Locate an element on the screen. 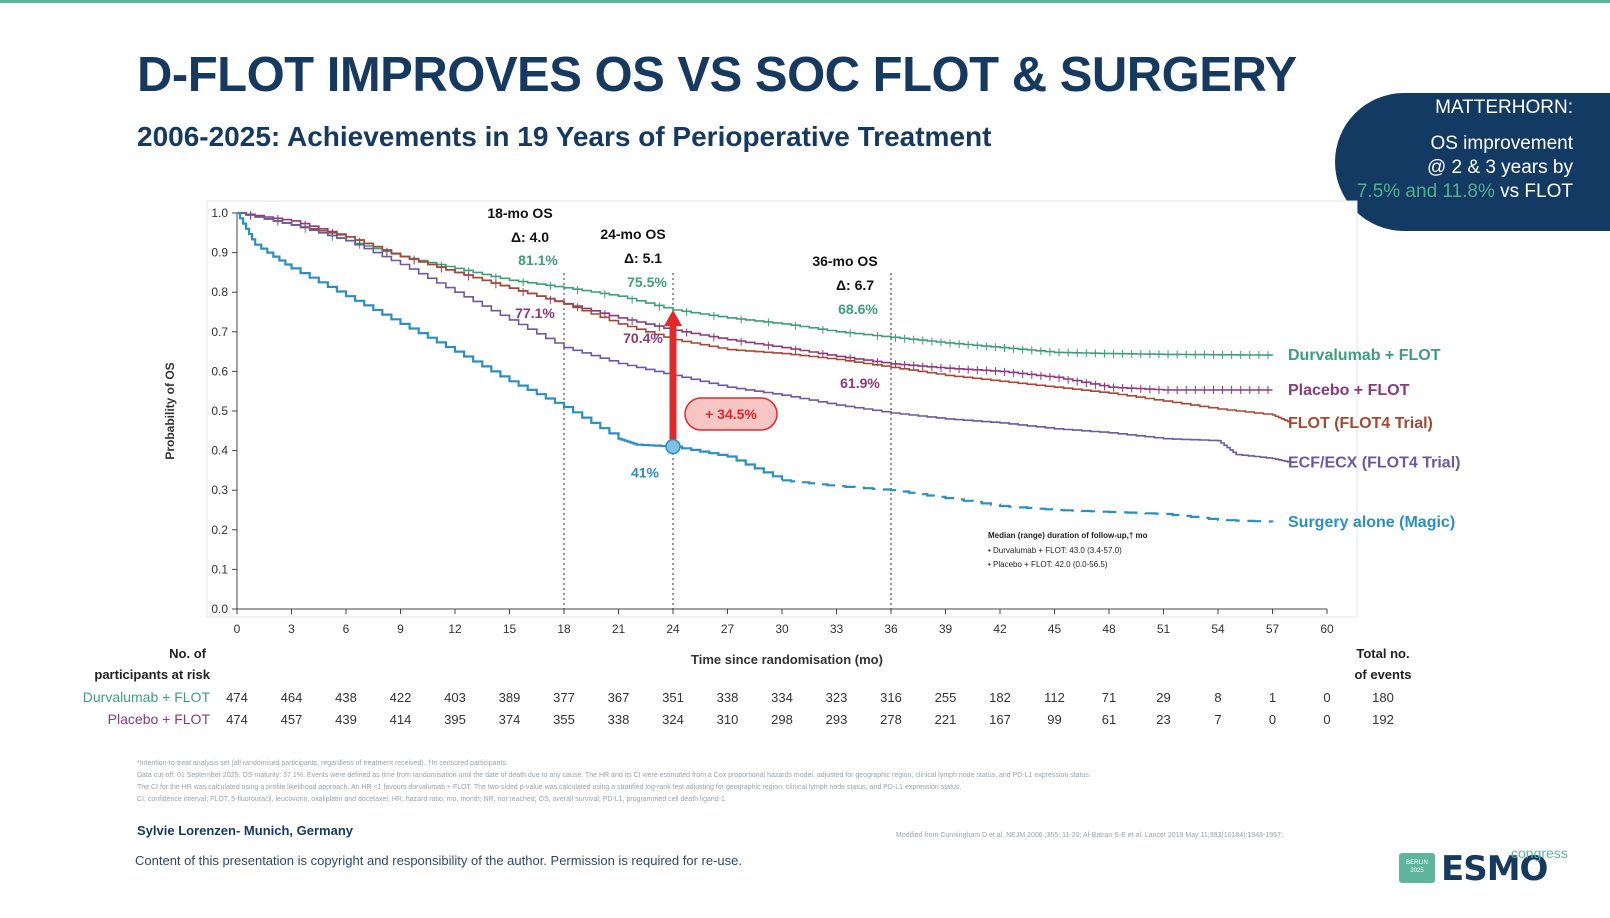 Image resolution: width=1610 pixels, height=918 pixels. improvement-label: + 34.5% is located at coordinates (731, 414).